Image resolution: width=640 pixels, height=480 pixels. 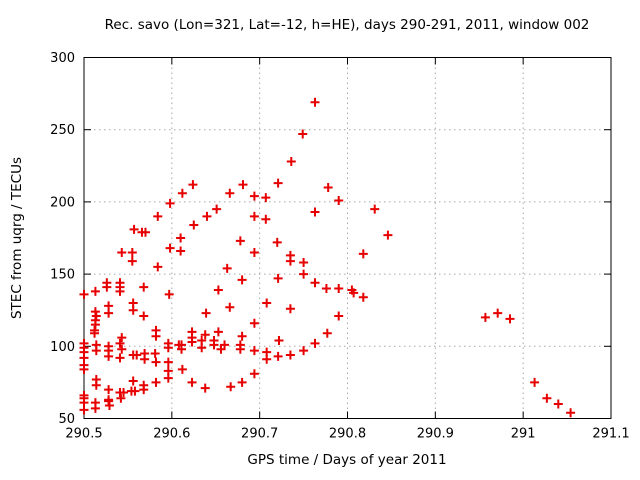 I want to click on y-axis-label: STEC from uqrg / TECUs, so click(x=17, y=238).